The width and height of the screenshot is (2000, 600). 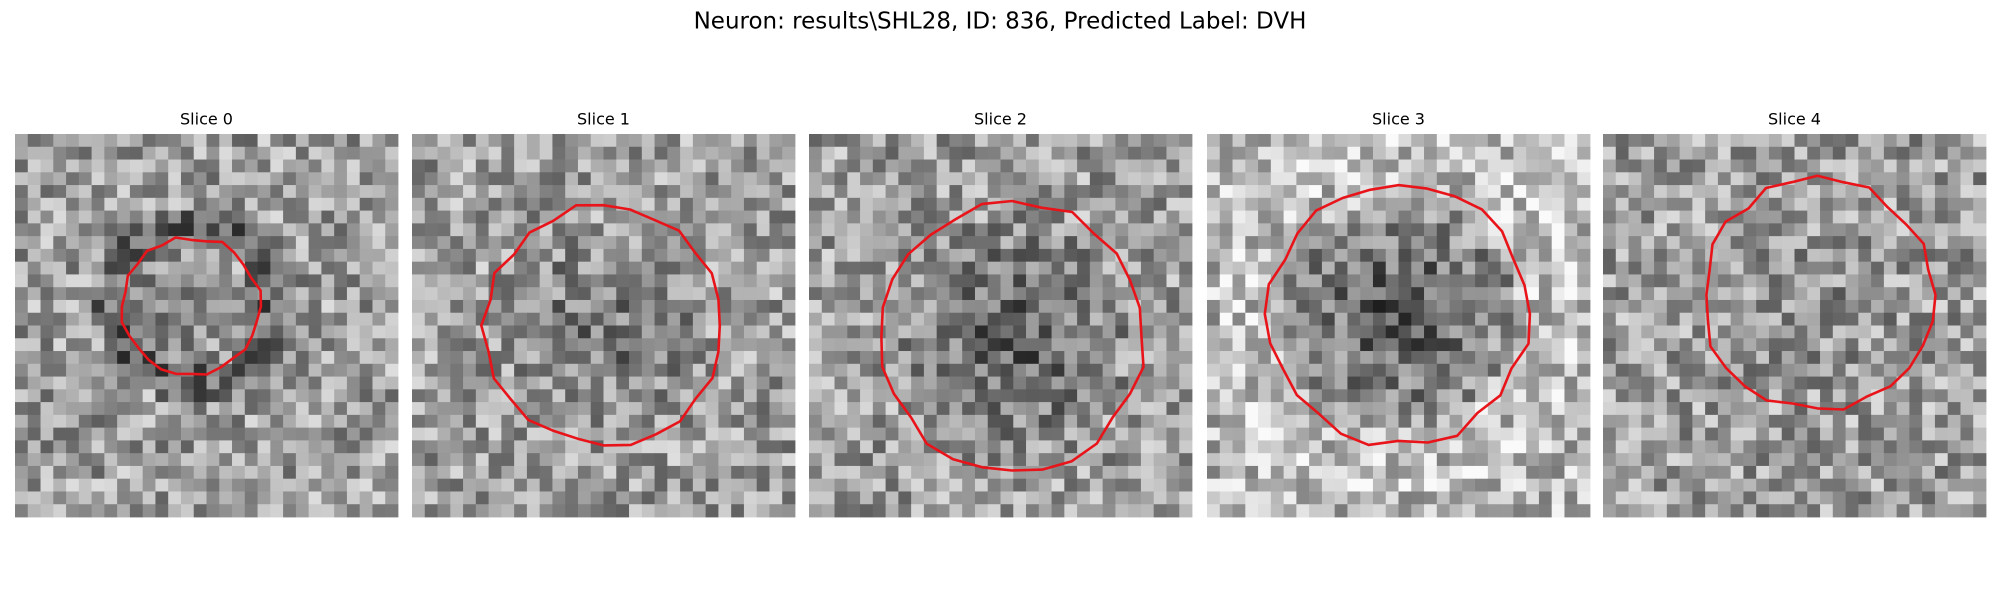 I want to click on panel-title: Slice 2, so click(x=1000, y=119).